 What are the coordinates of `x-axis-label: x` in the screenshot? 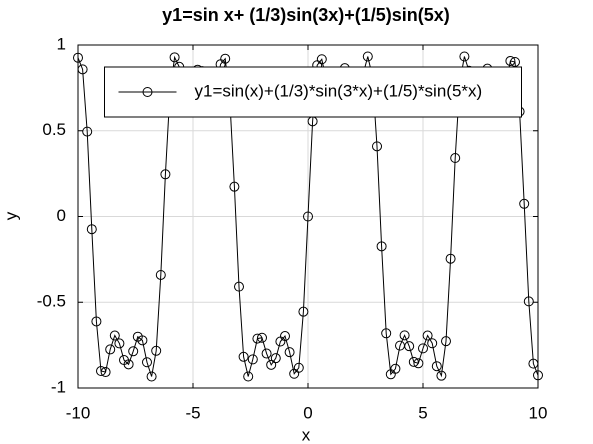 It's located at (306, 434).